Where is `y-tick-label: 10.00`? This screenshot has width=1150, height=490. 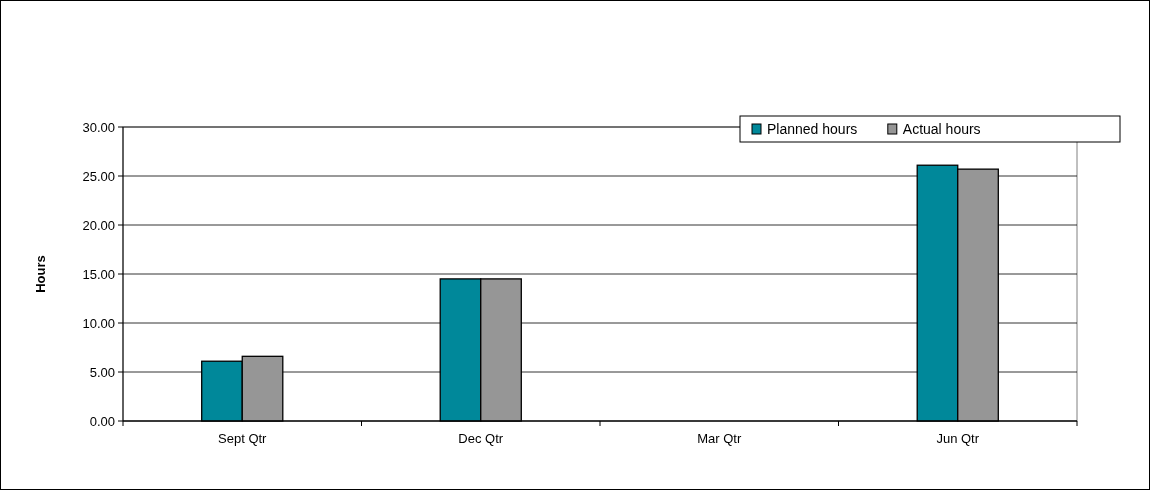
y-tick-label: 10.00 is located at coordinates (98, 323).